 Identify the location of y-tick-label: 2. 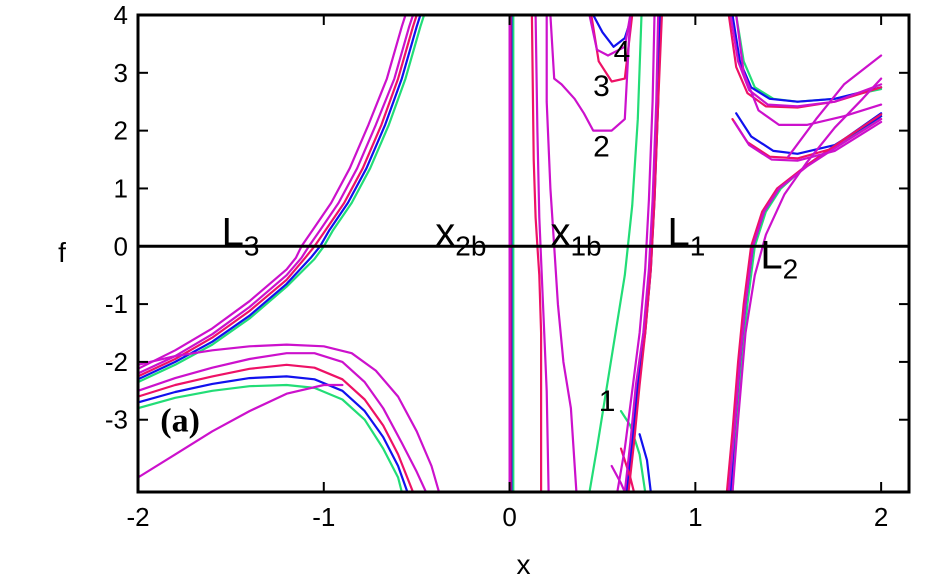
(121, 131).